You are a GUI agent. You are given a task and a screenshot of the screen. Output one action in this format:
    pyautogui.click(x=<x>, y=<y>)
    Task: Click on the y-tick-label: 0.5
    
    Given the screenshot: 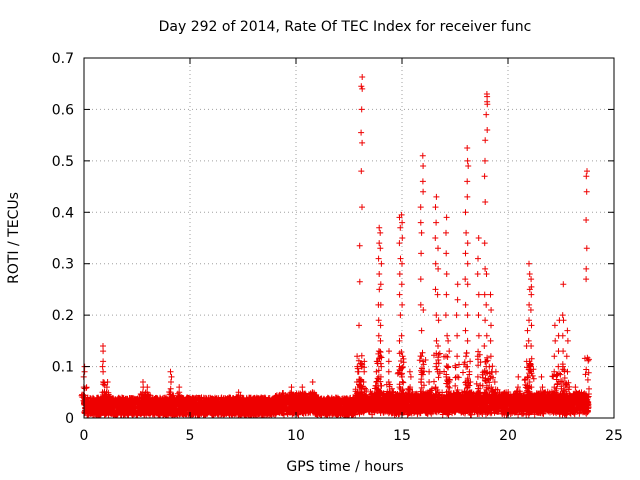 What is the action you would take?
    pyautogui.click(x=63, y=162)
    